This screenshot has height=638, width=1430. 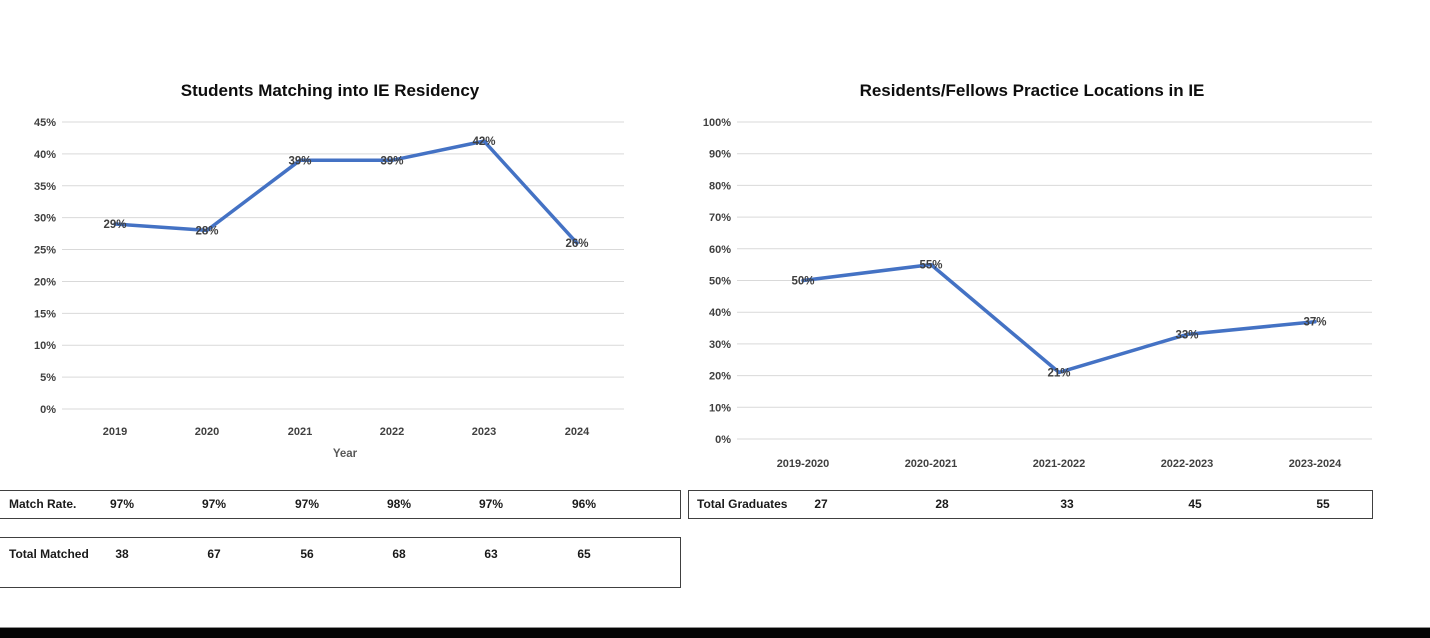 What do you see at coordinates (1314, 323) in the screenshot?
I see `data-label: 37%` at bounding box center [1314, 323].